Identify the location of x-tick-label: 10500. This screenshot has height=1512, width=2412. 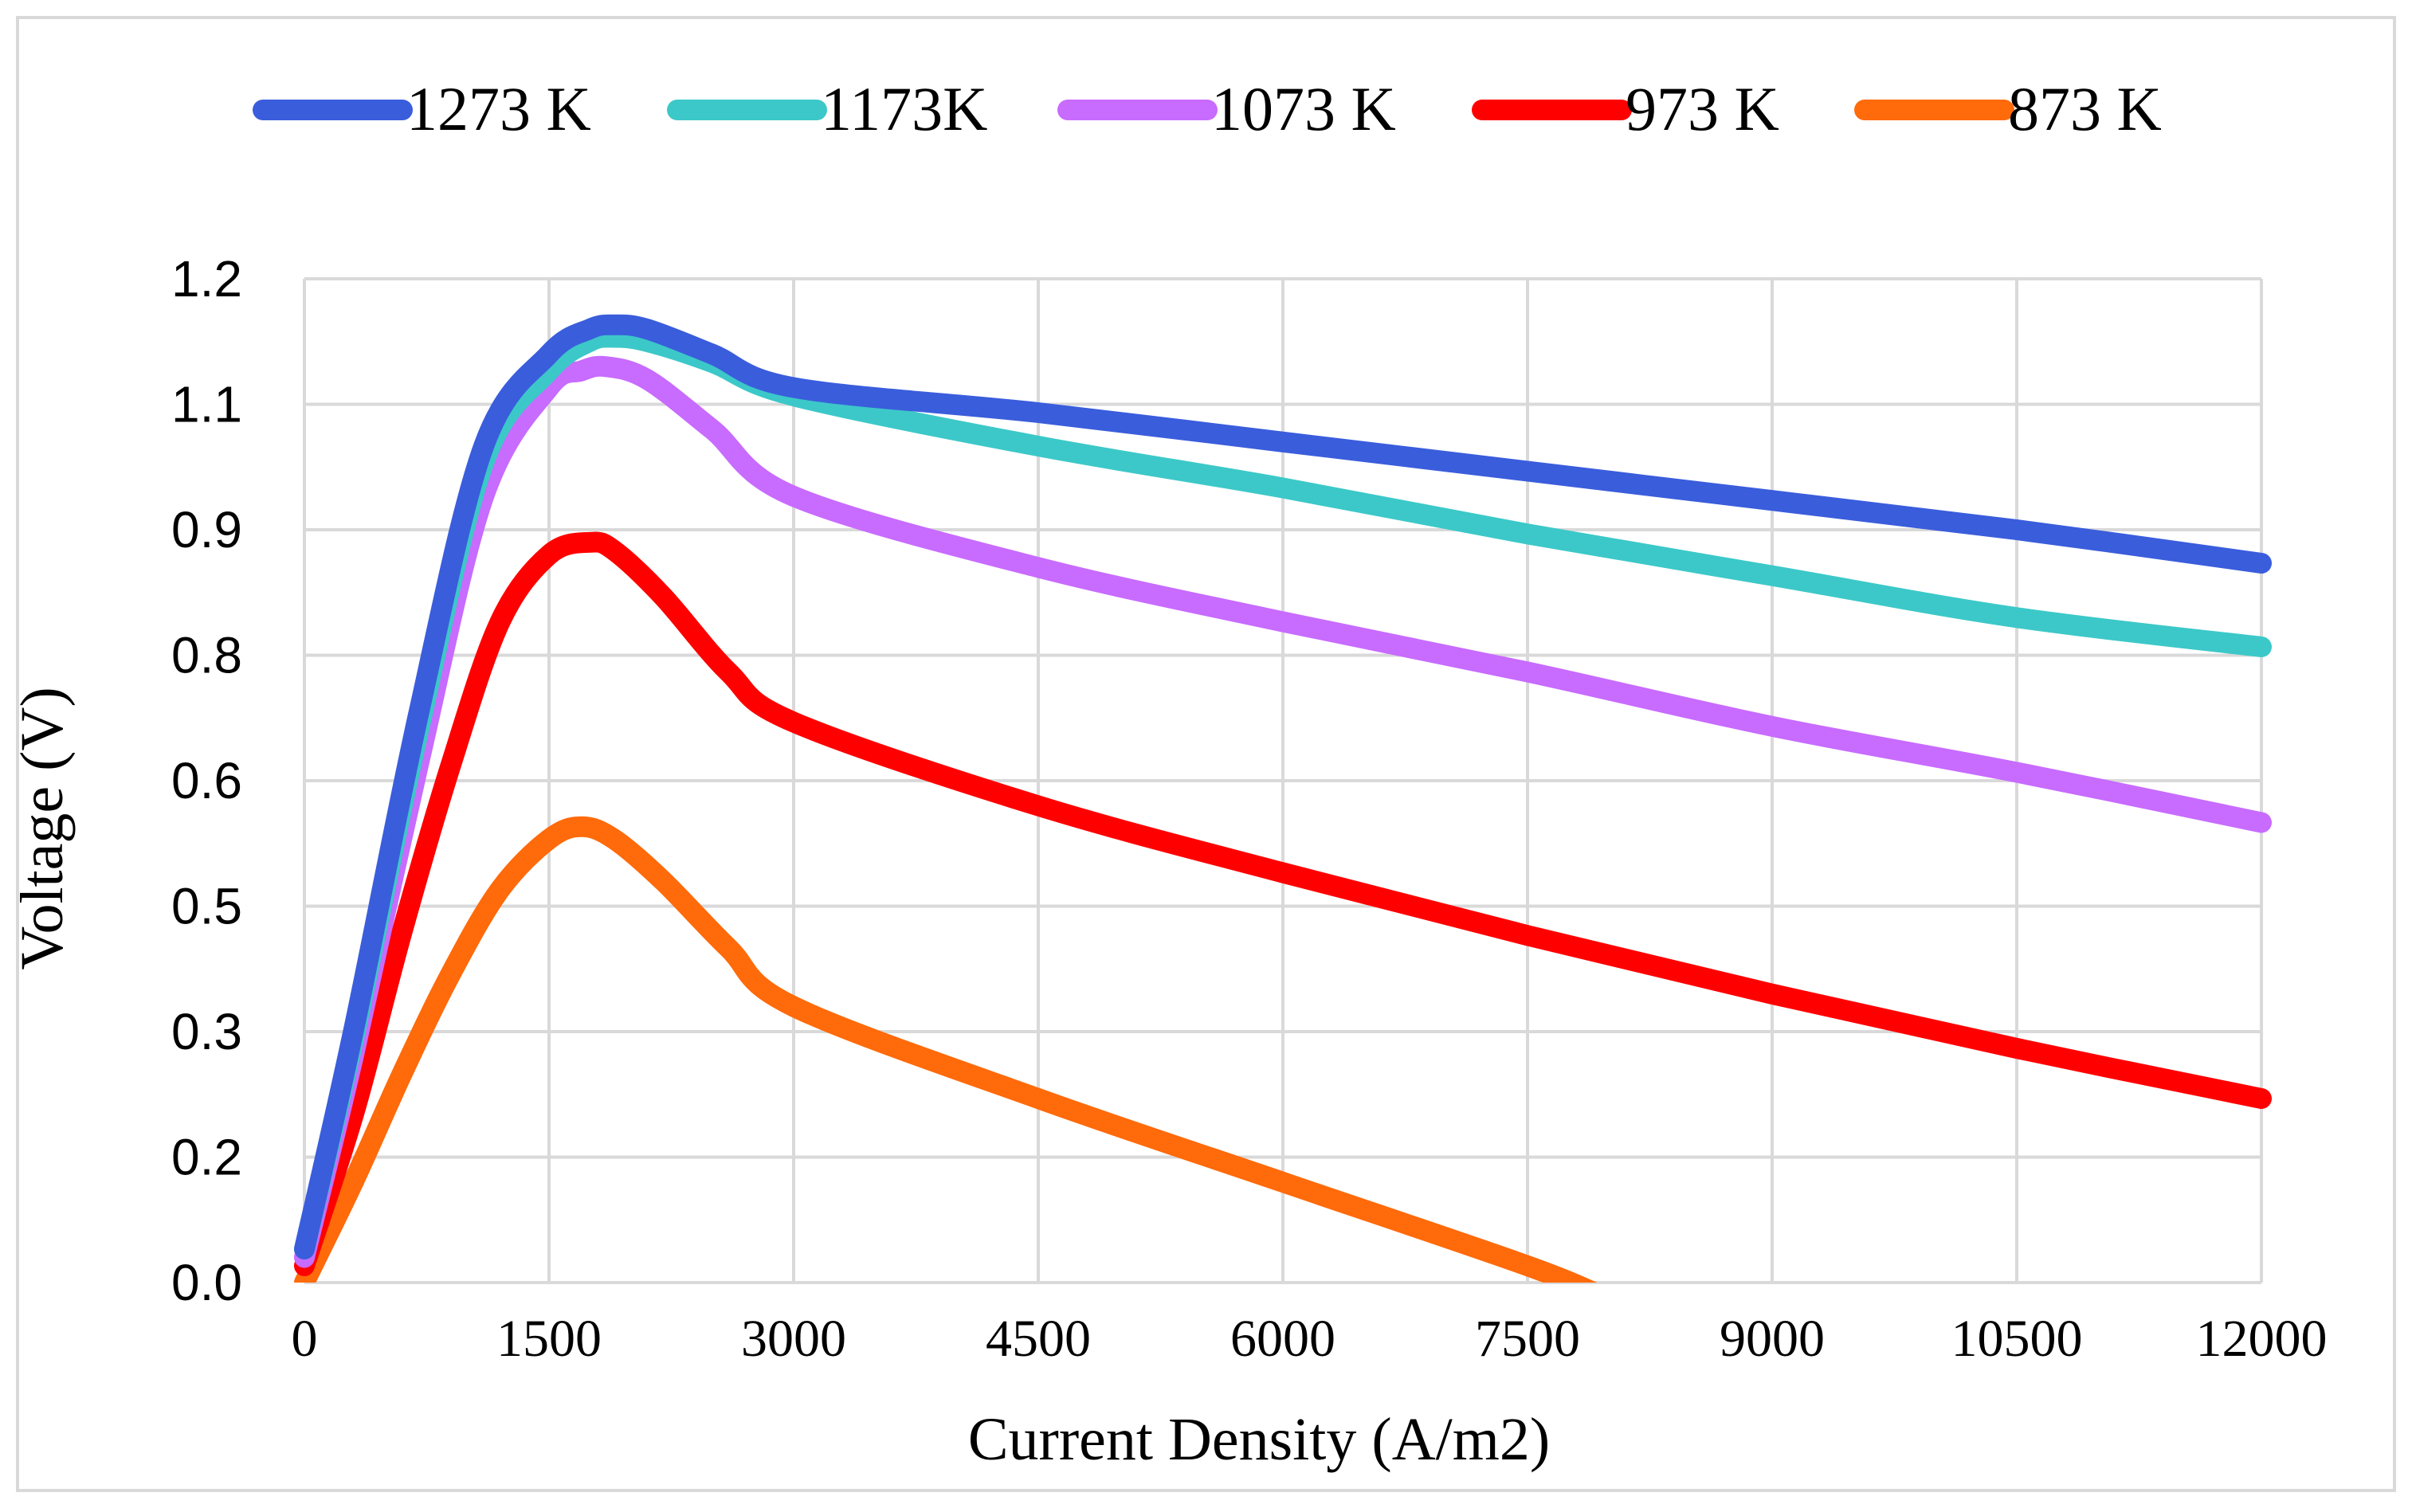
(2017, 1339).